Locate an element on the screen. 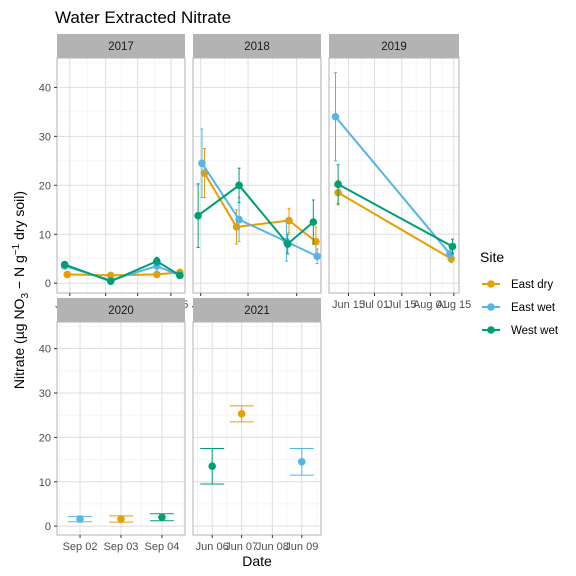  strip-label: 2019 is located at coordinates (394, 47).